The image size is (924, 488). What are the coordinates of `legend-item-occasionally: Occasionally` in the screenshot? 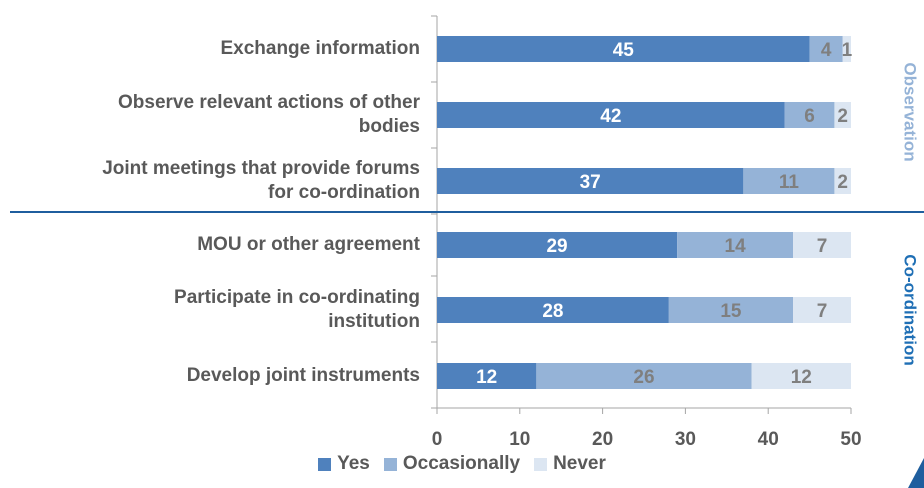 It's located at (452, 464).